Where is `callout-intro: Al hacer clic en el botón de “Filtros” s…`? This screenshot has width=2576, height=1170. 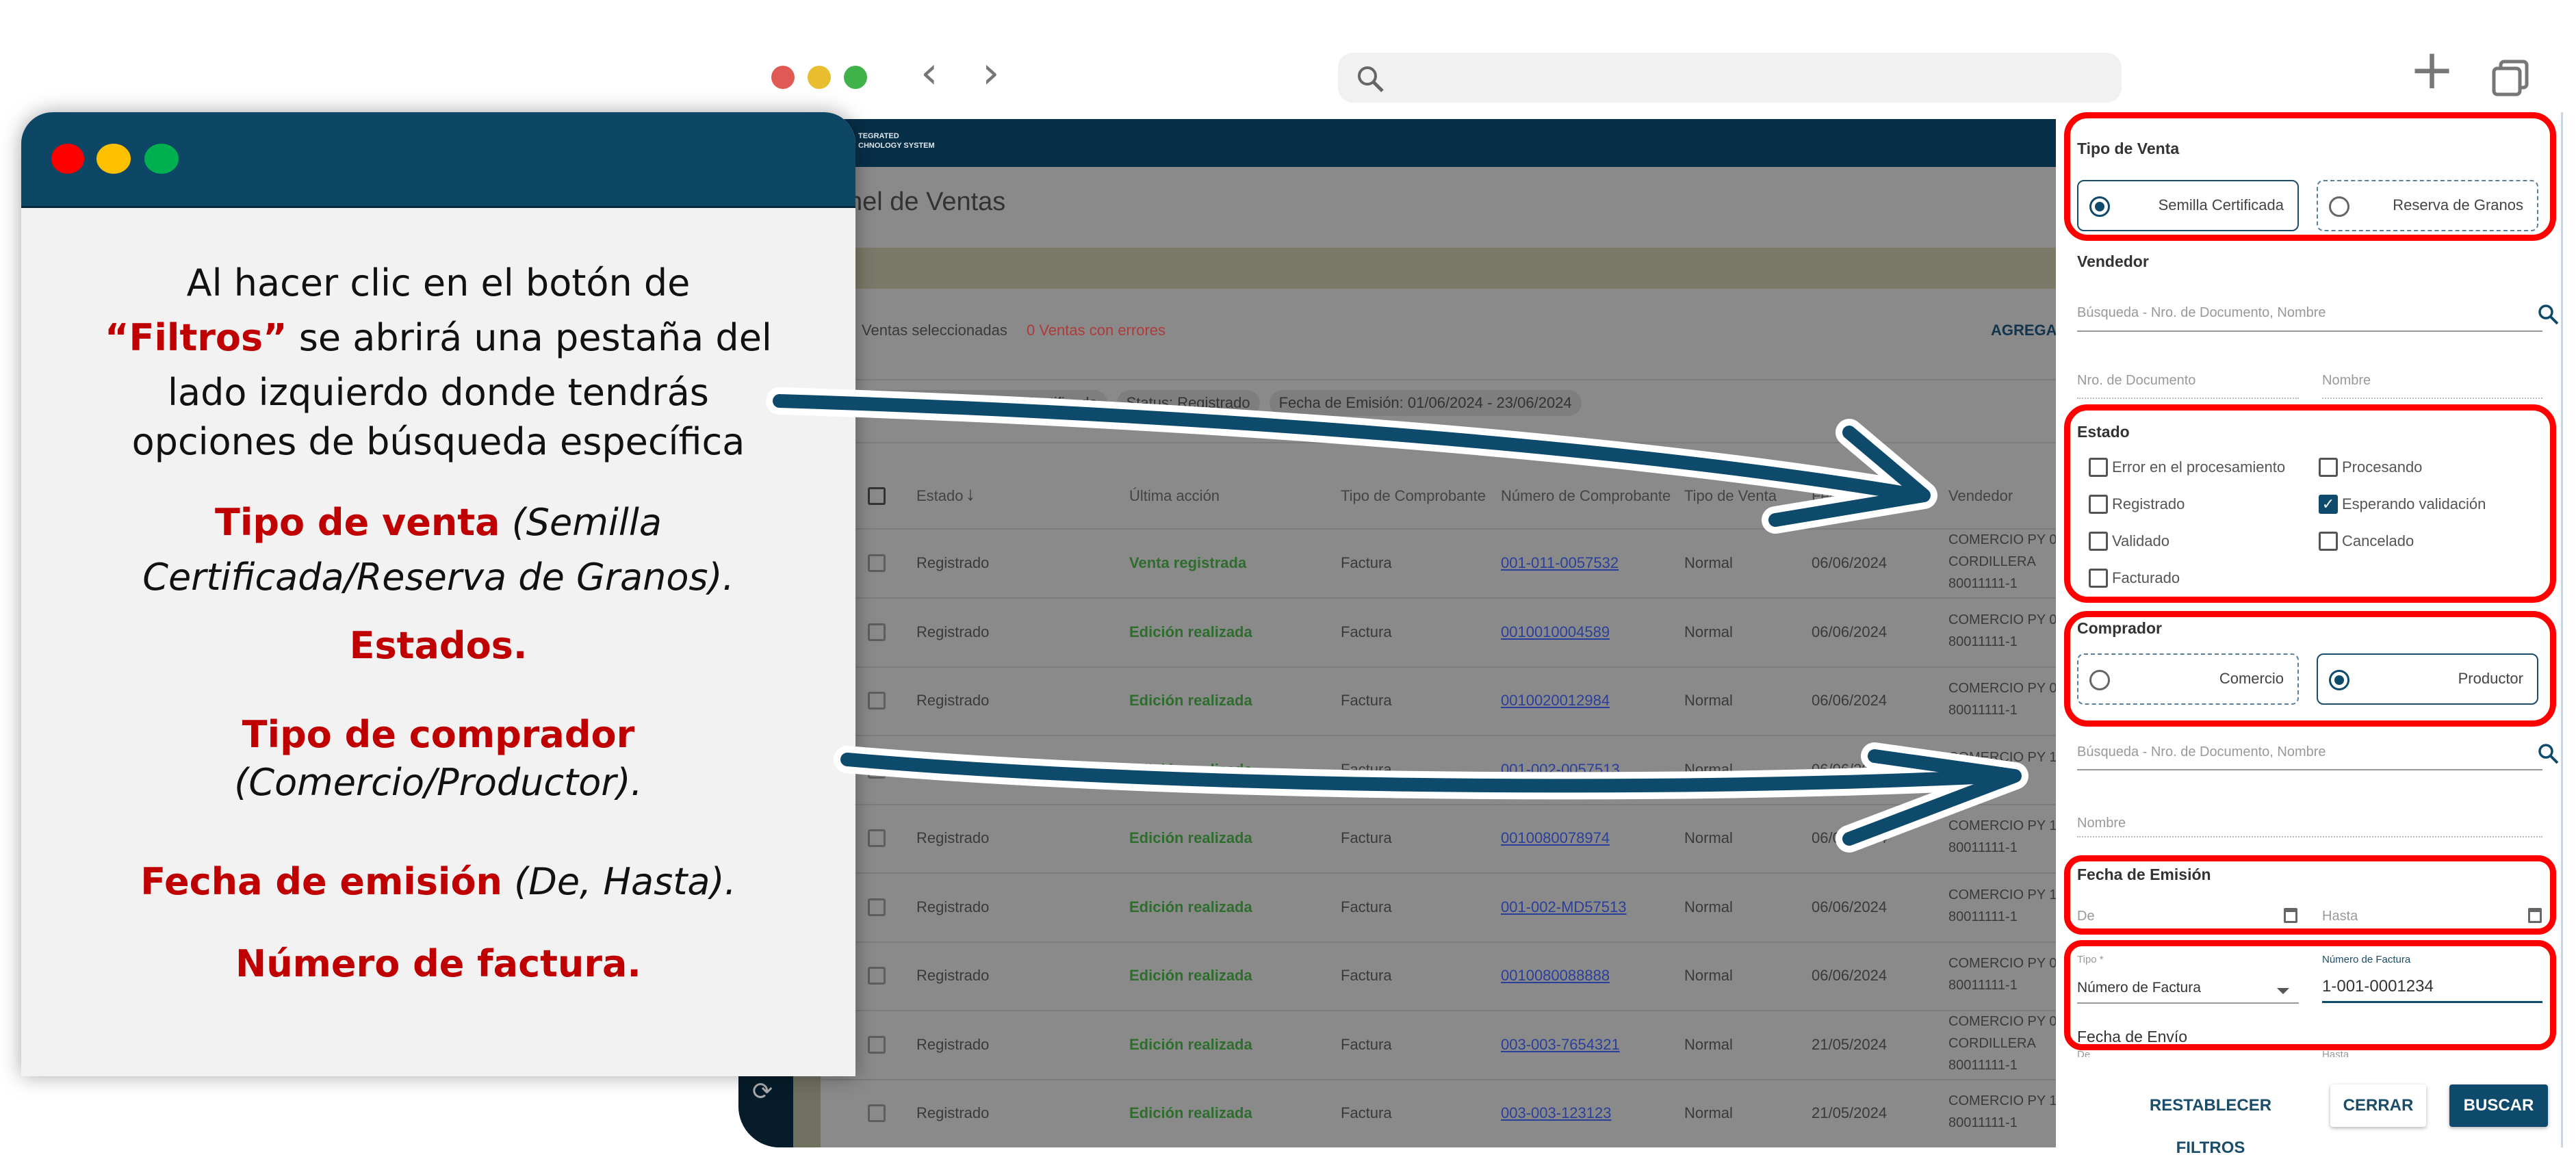
callout-intro: Al hacer clic en el botón de “Filtros” s… is located at coordinates (438, 362).